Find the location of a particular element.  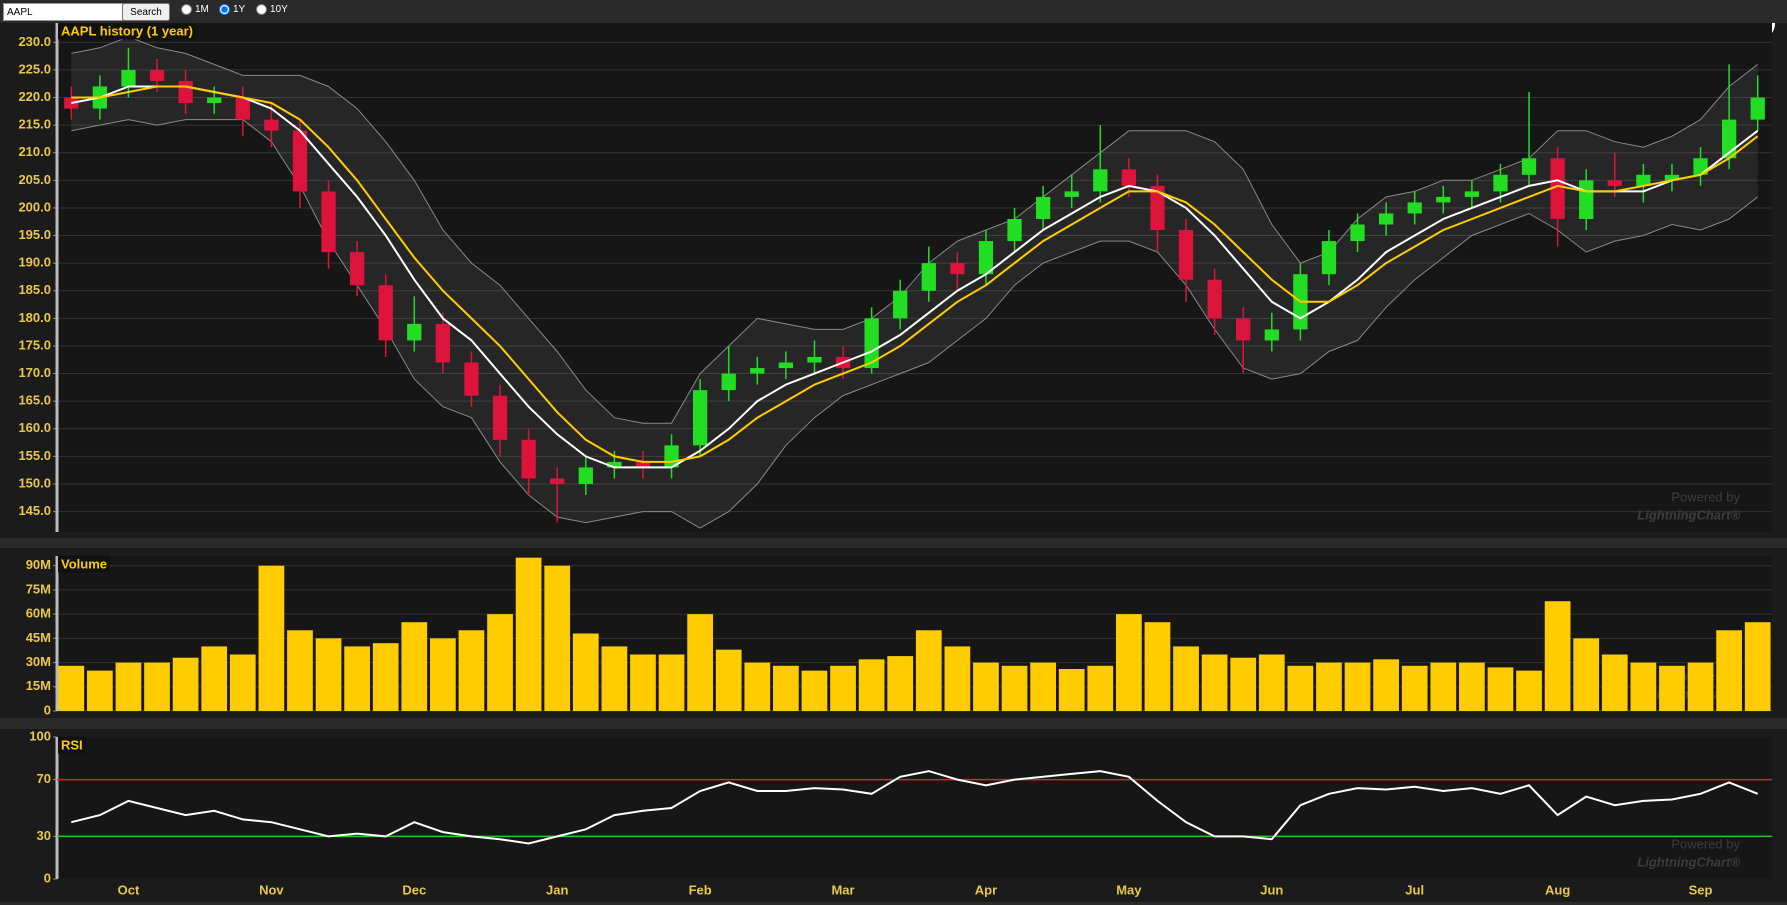

panel-title: AAPL history (1 year) is located at coordinates (127, 30).